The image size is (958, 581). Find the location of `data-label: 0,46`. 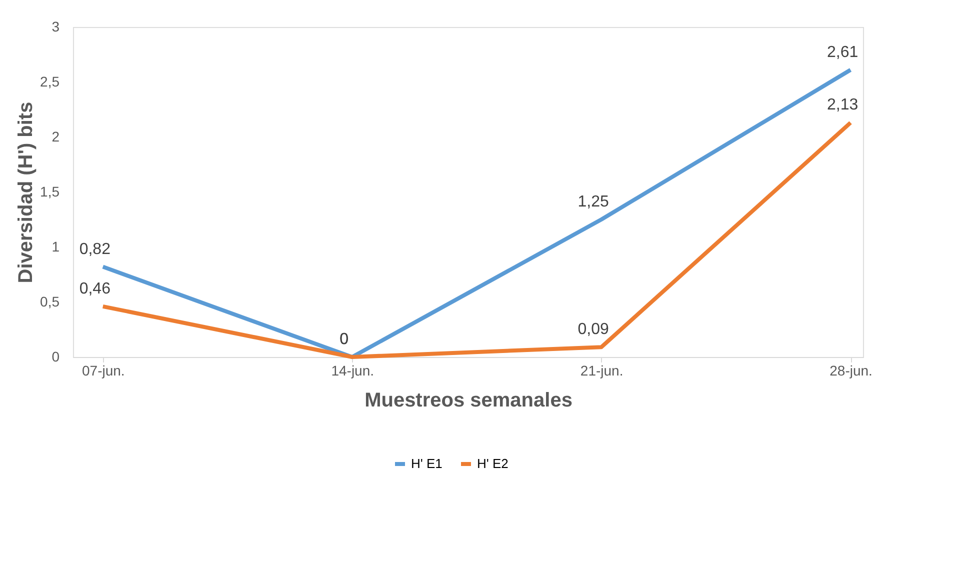

data-label: 0,46 is located at coordinates (95, 289).